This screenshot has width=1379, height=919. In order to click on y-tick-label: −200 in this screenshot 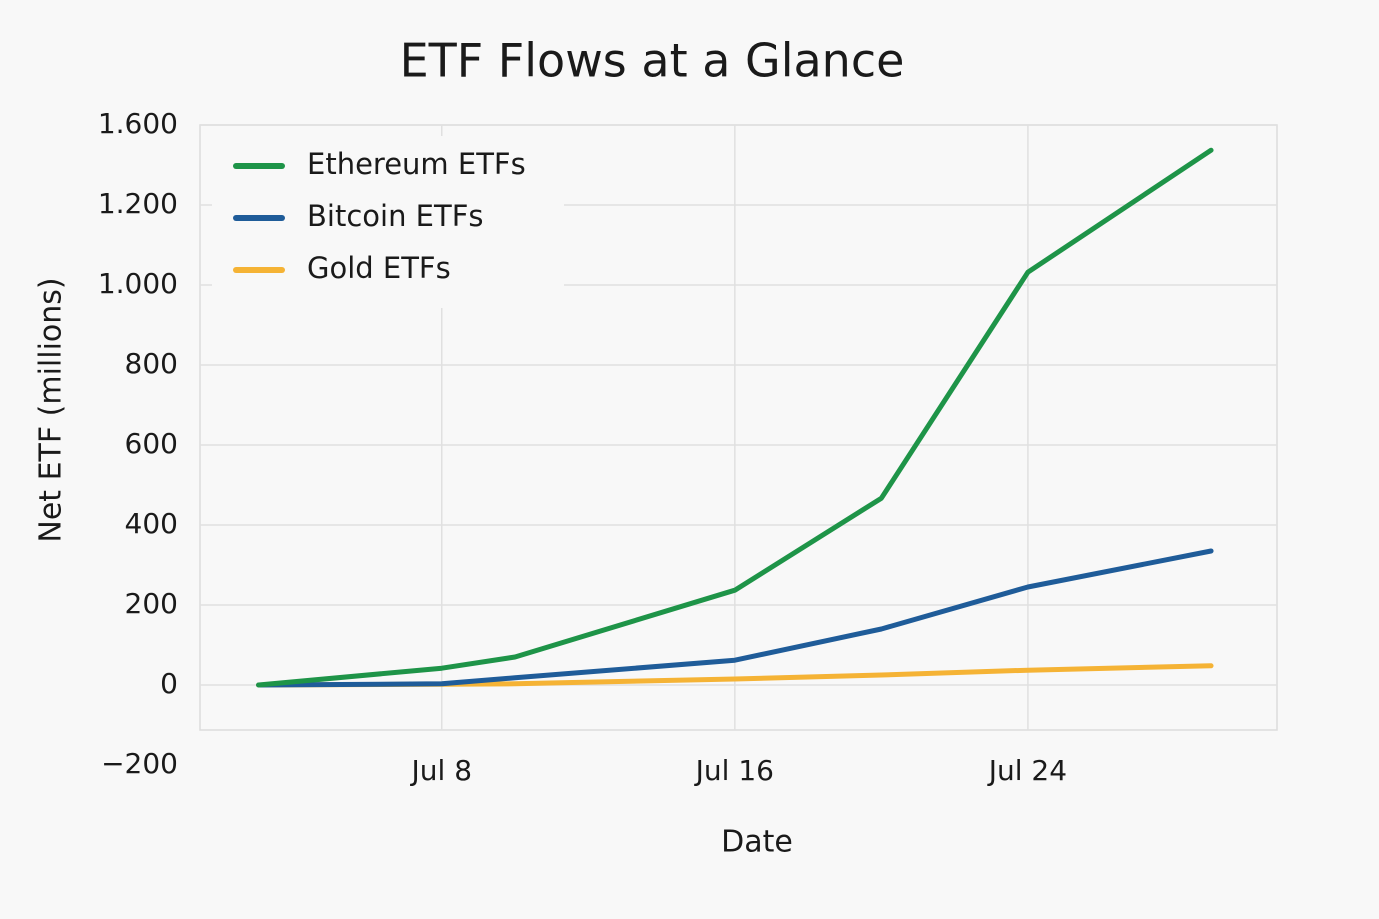, I will do `click(139, 763)`.